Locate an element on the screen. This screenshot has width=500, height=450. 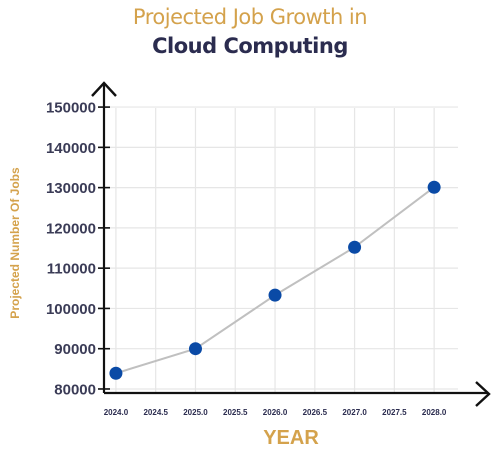
x-tick-label: 2024.5 is located at coordinates (155, 412).